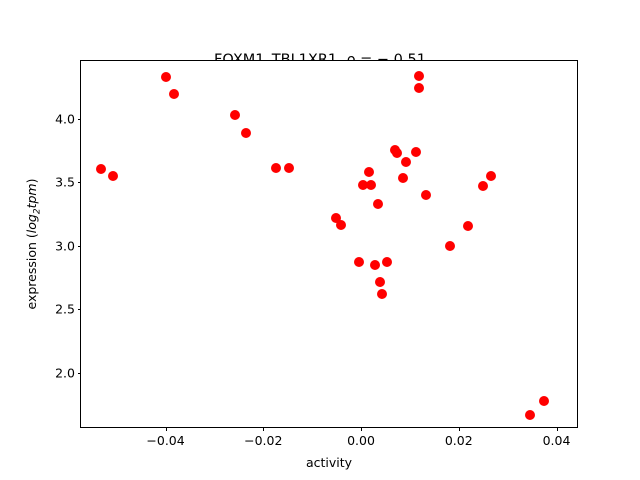 The width and height of the screenshot is (640, 480). I want to click on x-tick-label: −0.02, so click(263, 440).